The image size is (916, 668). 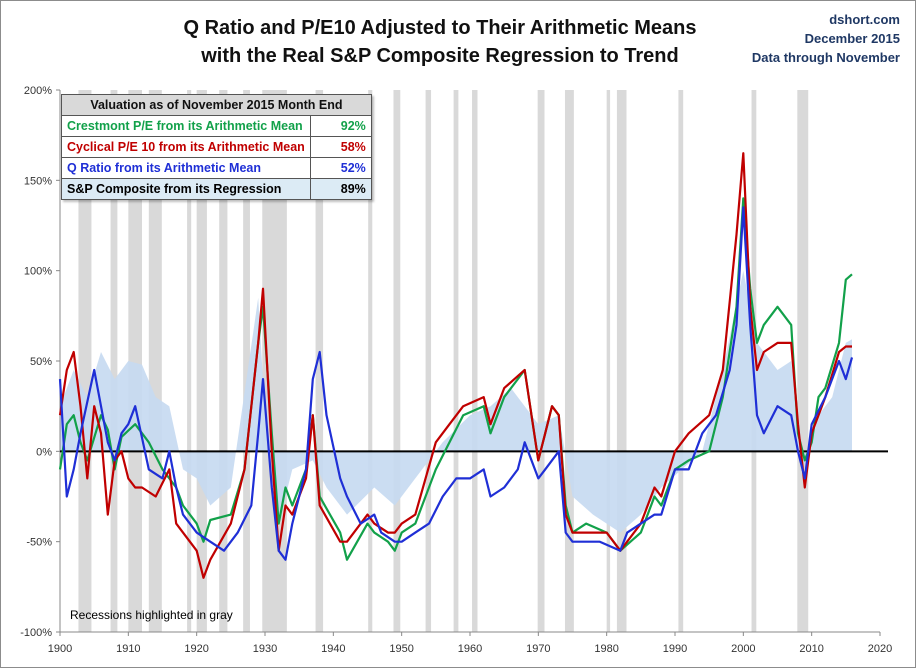 What do you see at coordinates (38, 272) in the screenshot?
I see `y-tick-label: 100%` at bounding box center [38, 272].